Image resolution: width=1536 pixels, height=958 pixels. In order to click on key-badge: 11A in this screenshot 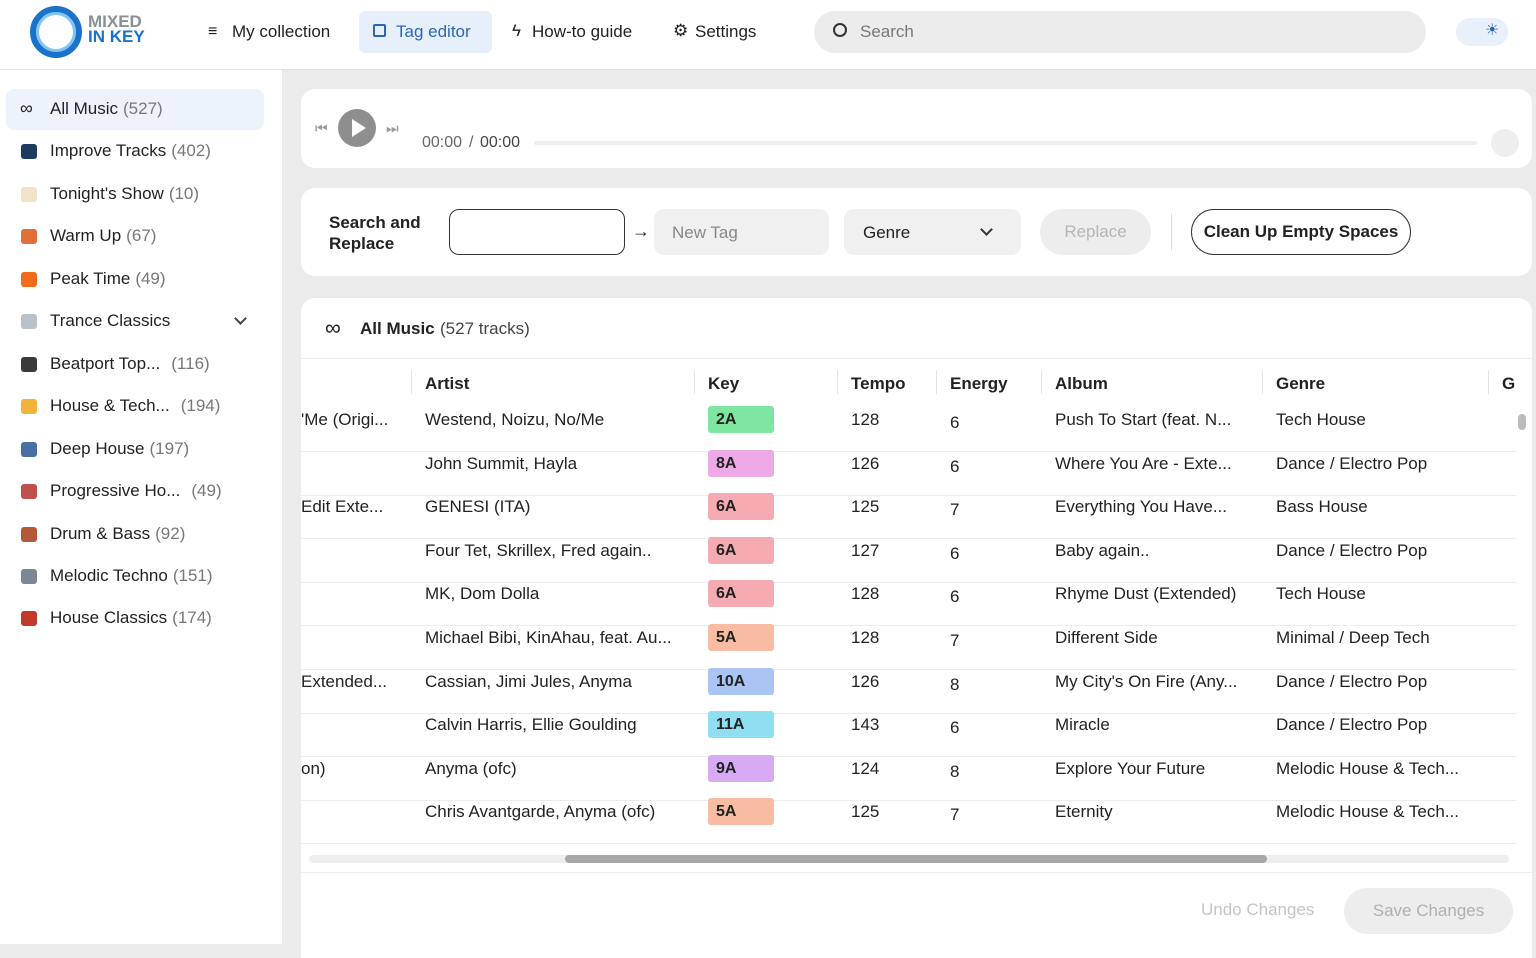, I will do `click(741, 725)`.